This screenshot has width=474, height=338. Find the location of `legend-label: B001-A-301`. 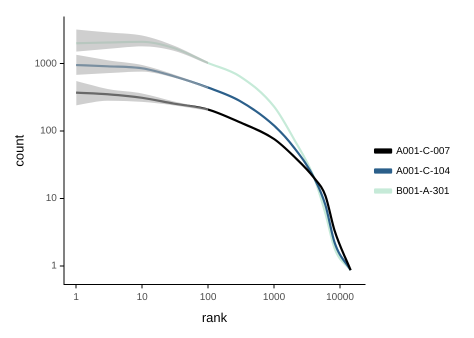

legend-label: B001-A-301 is located at coordinates (423, 191).